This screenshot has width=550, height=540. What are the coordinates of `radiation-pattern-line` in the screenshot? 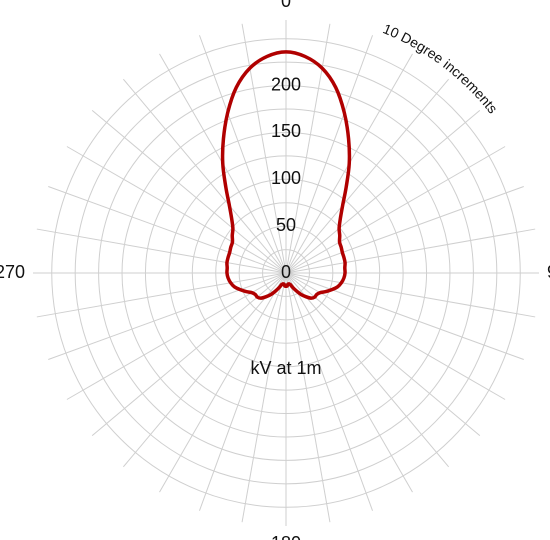 It's located at (286, 175).